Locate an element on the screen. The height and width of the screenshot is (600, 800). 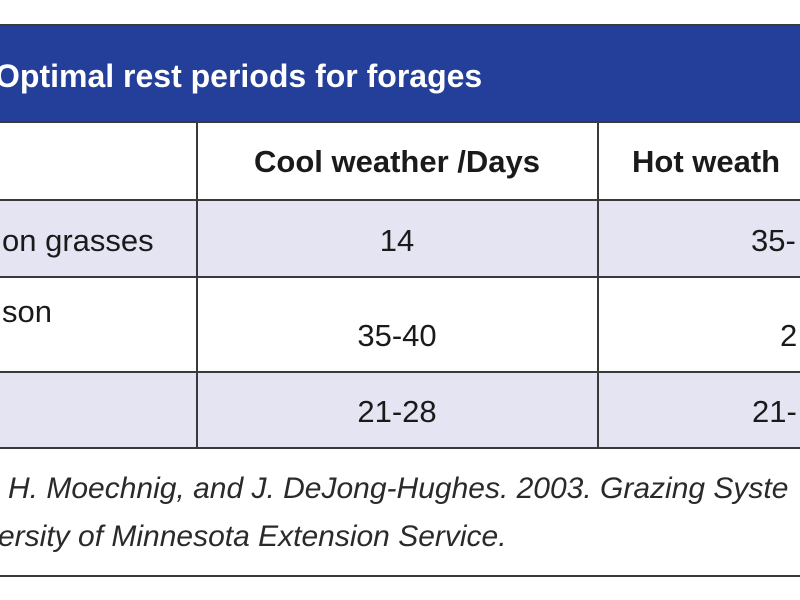
table-title: Optimal rest periods for forages is located at coordinates (241, 76).